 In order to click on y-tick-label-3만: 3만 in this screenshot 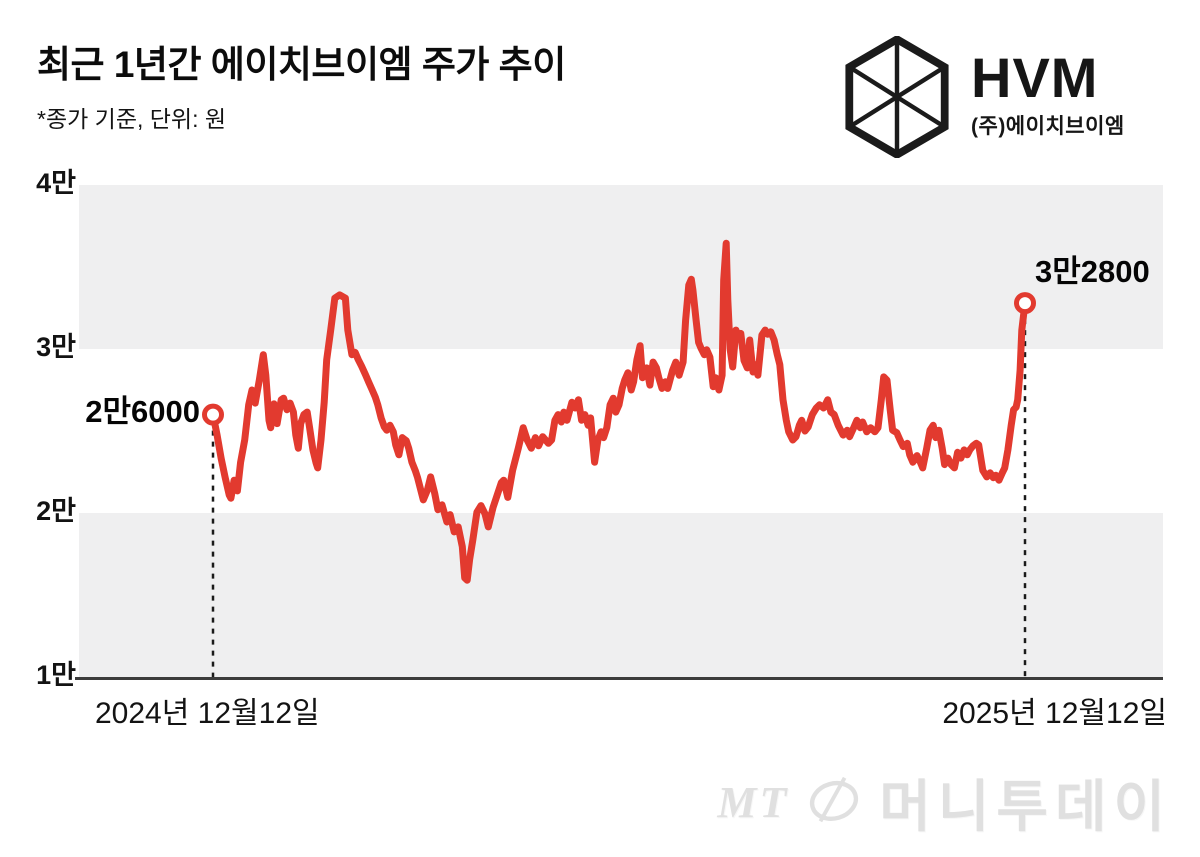, I will do `click(56, 347)`.